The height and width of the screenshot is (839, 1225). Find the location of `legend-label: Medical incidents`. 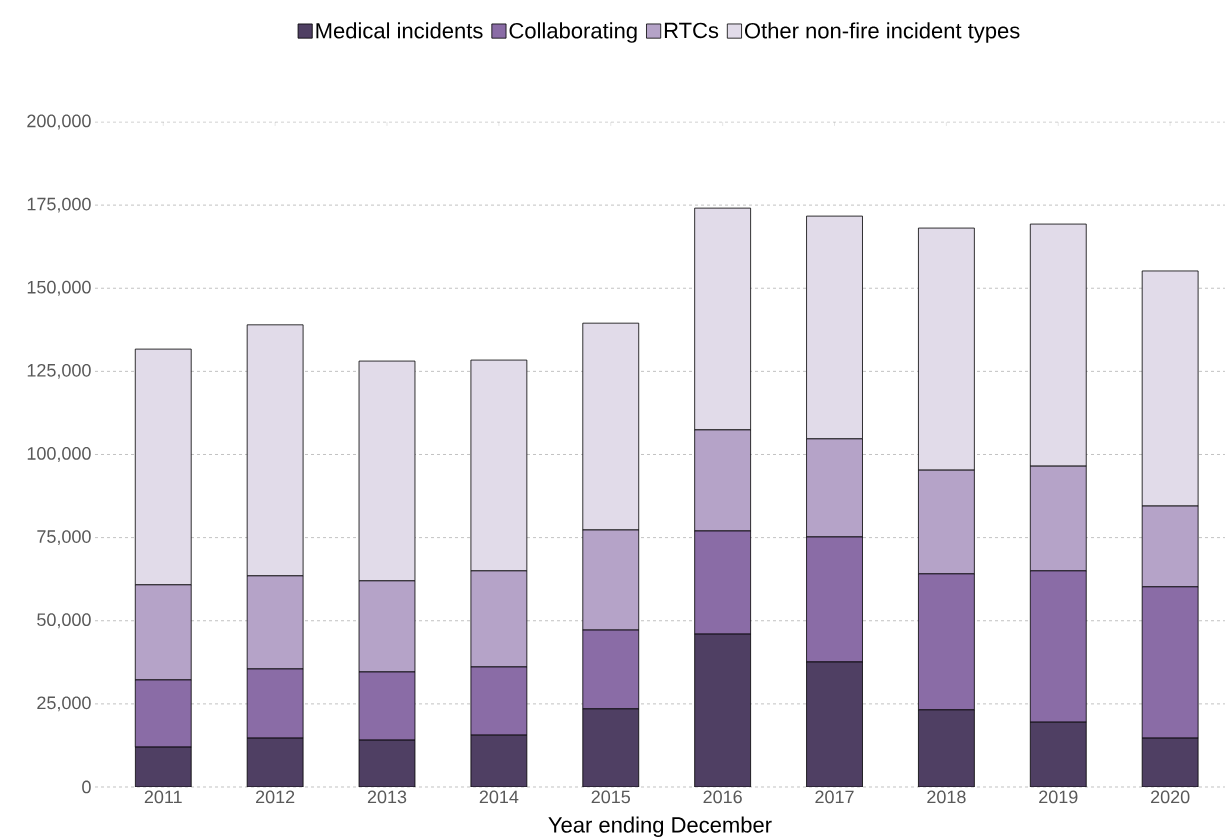

legend-label: Medical incidents is located at coordinates (399, 30).